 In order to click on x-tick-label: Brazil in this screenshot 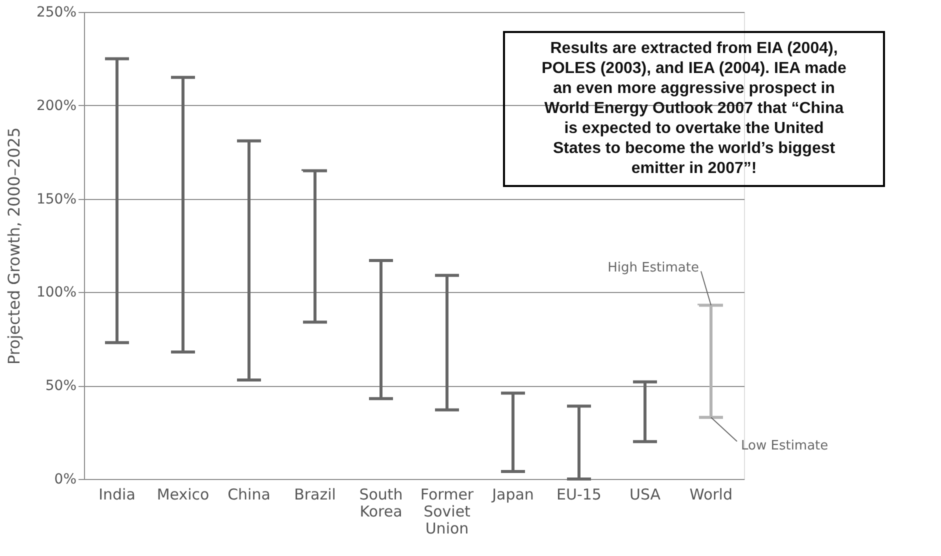, I will do `click(315, 495)`.